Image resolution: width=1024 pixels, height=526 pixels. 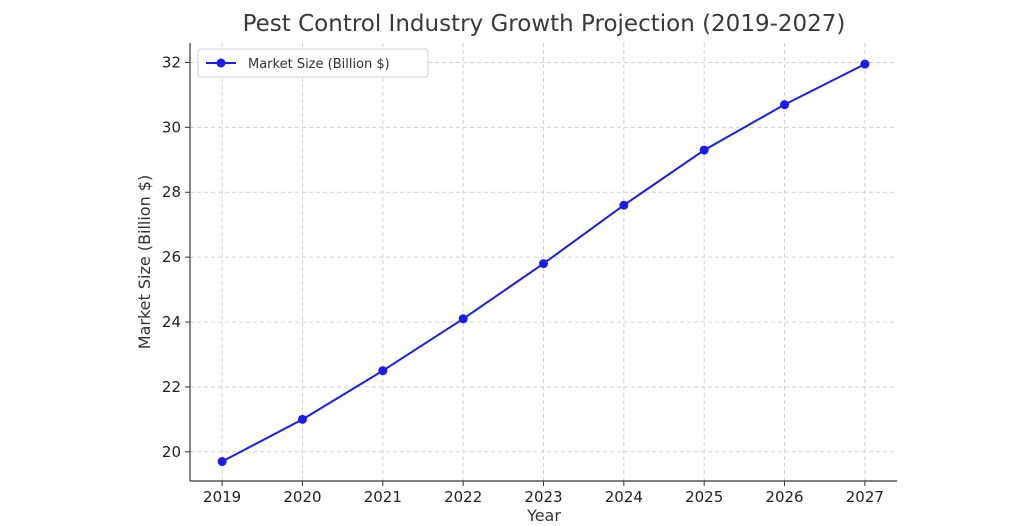 I want to click on x-tick-label-4: 2023, so click(x=543, y=497).